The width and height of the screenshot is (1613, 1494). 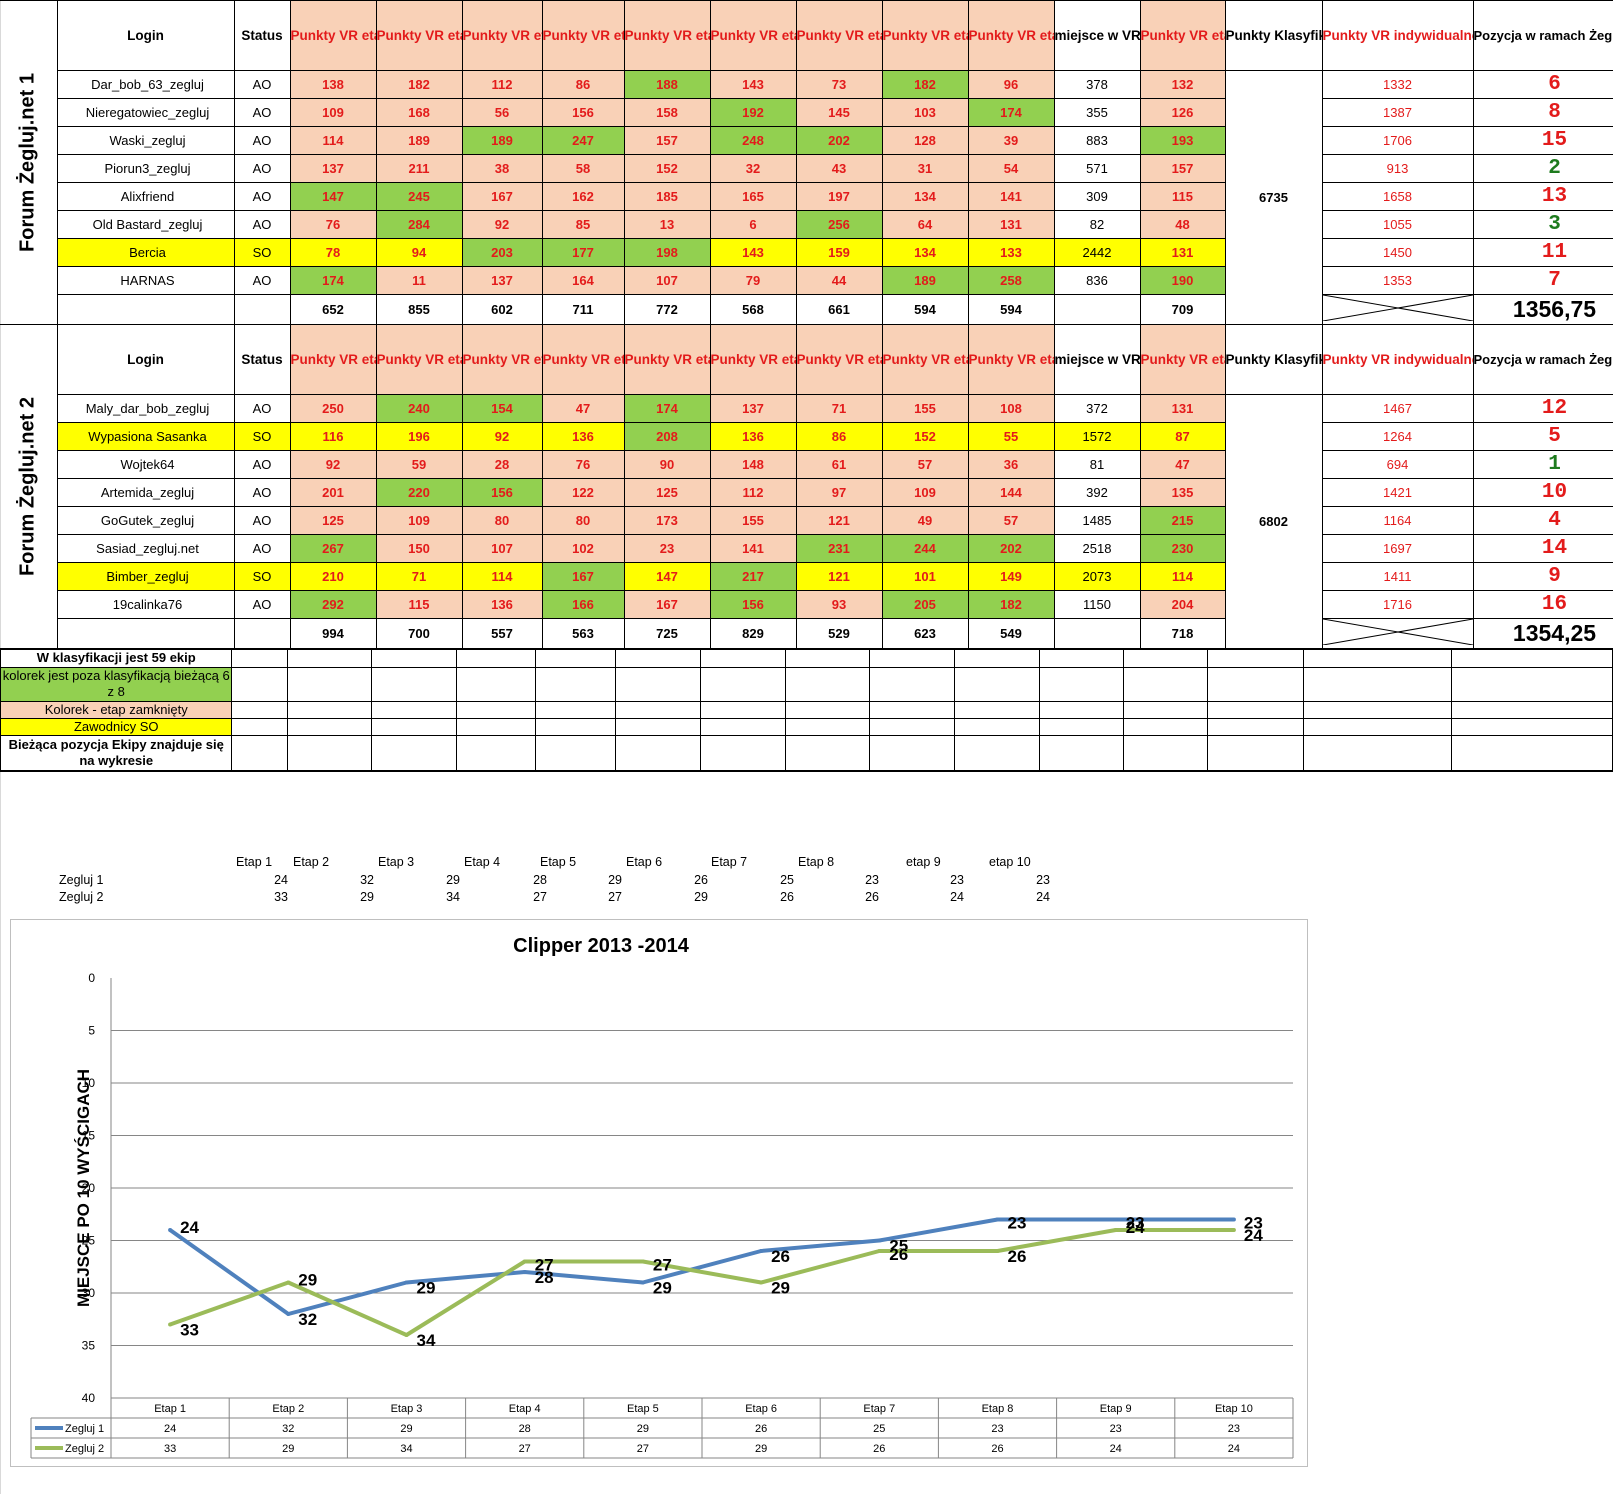 What do you see at coordinates (839, 633) in the screenshot?
I see `stage-total: 529` at bounding box center [839, 633].